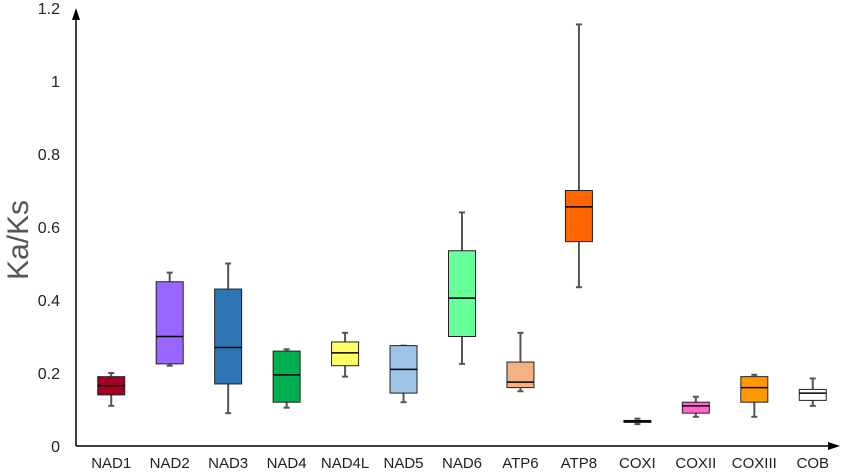 The image size is (850, 472). Describe the element at coordinates (403, 374) in the screenshot. I see `box-nad5` at that location.